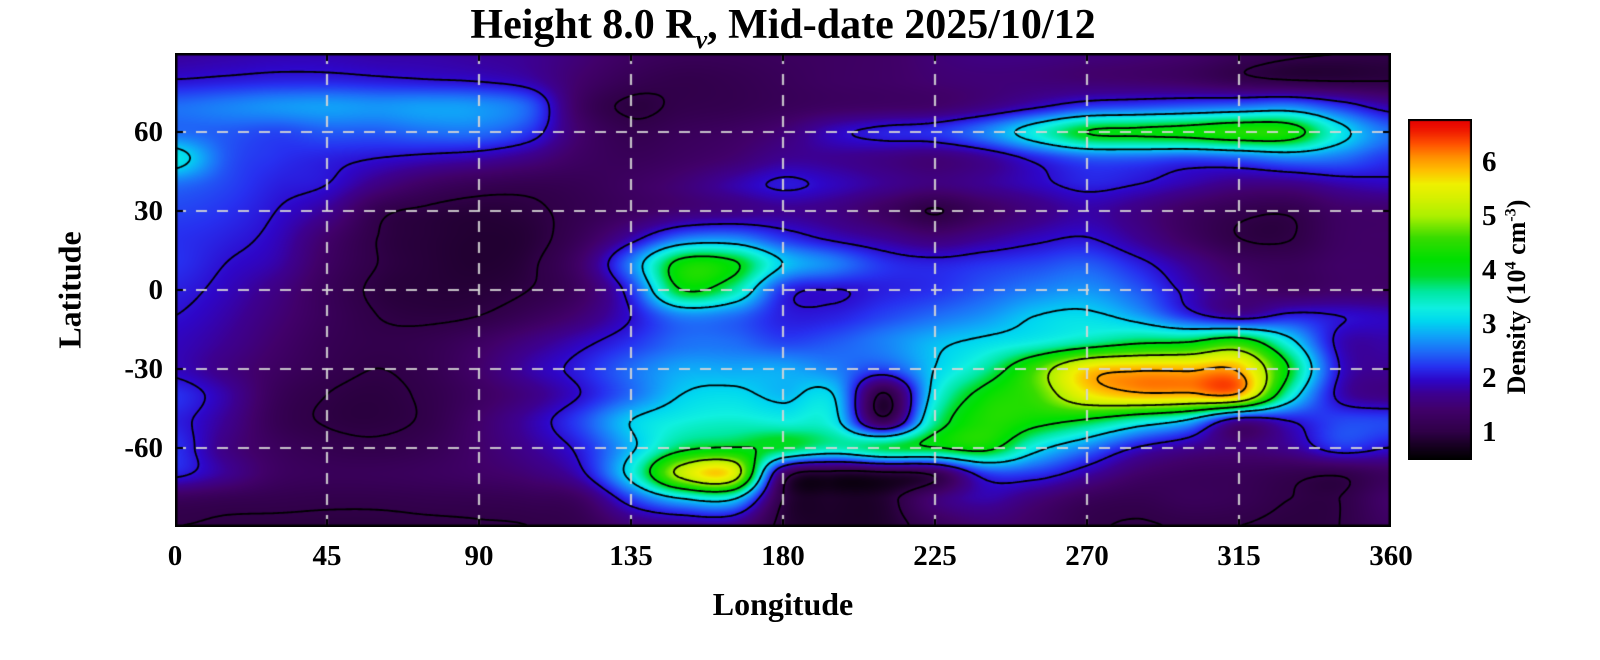 The width and height of the screenshot is (1600, 660). I want to click on chart-title-suffix: , Mid-date 2025/10/12, so click(901, 25).